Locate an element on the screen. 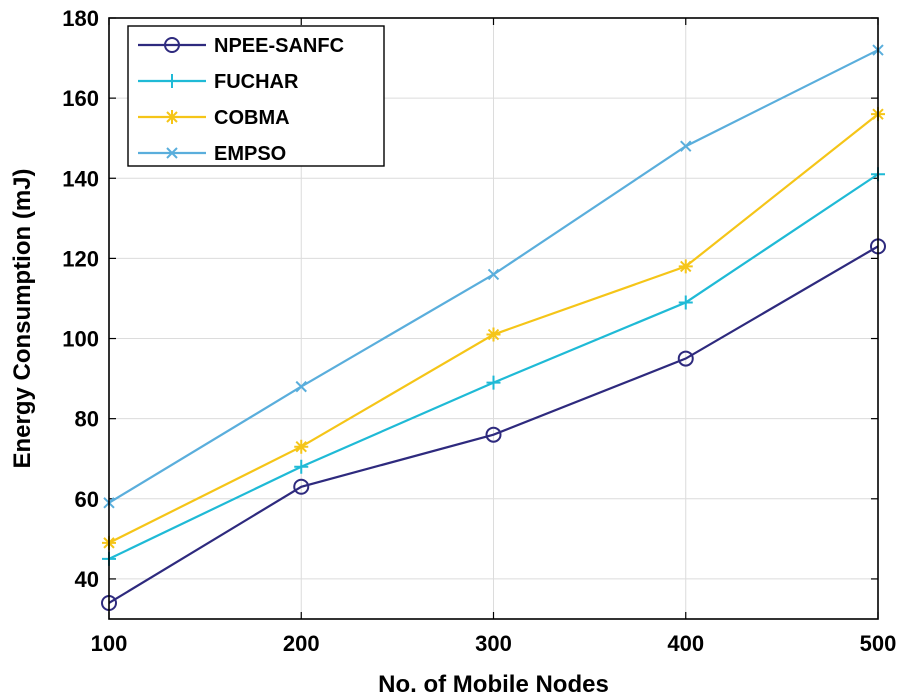  y-tick-label: 80 is located at coordinates (87, 419).